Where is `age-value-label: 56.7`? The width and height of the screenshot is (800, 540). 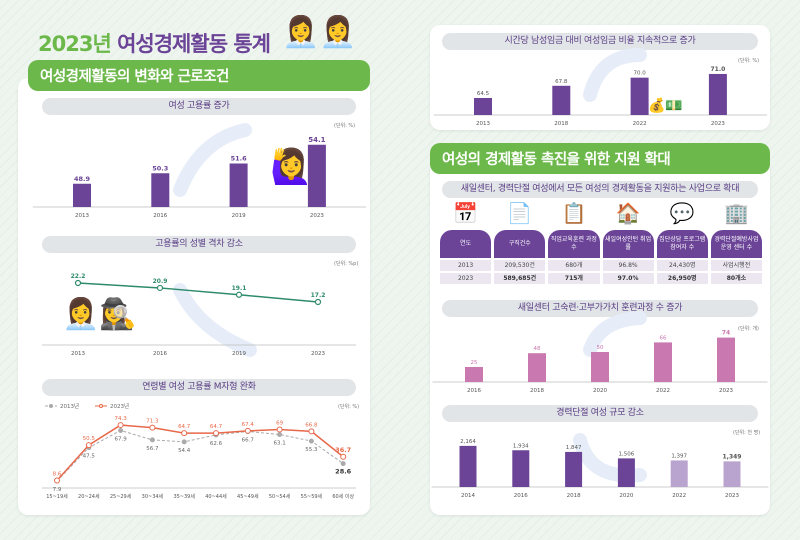 age-value-label: 56.7 is located at coordinates (152, 449).